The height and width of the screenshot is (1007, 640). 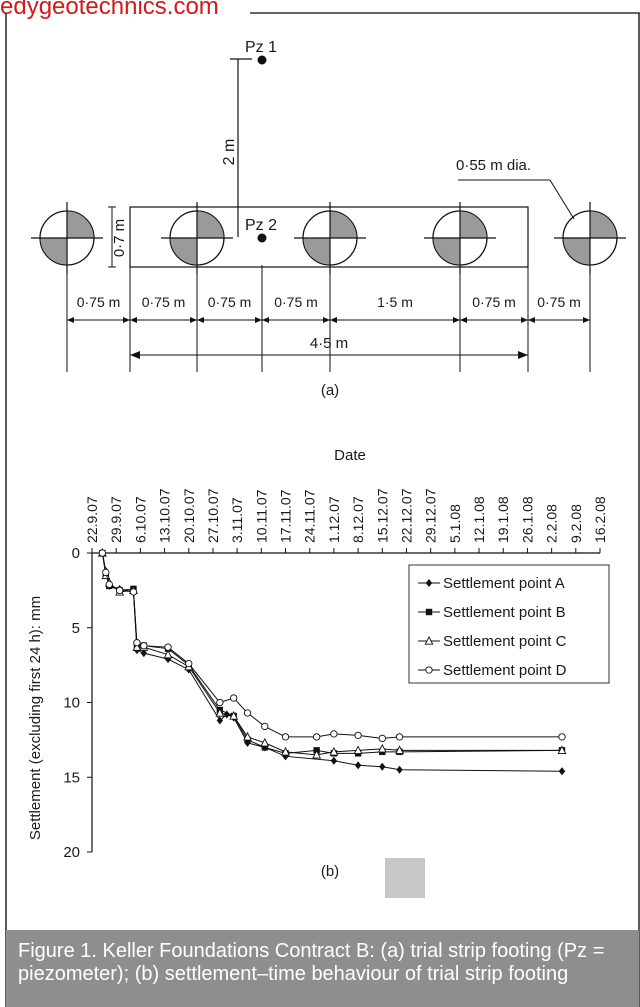 I want to click on legend-box, so click(x=509, y=624).